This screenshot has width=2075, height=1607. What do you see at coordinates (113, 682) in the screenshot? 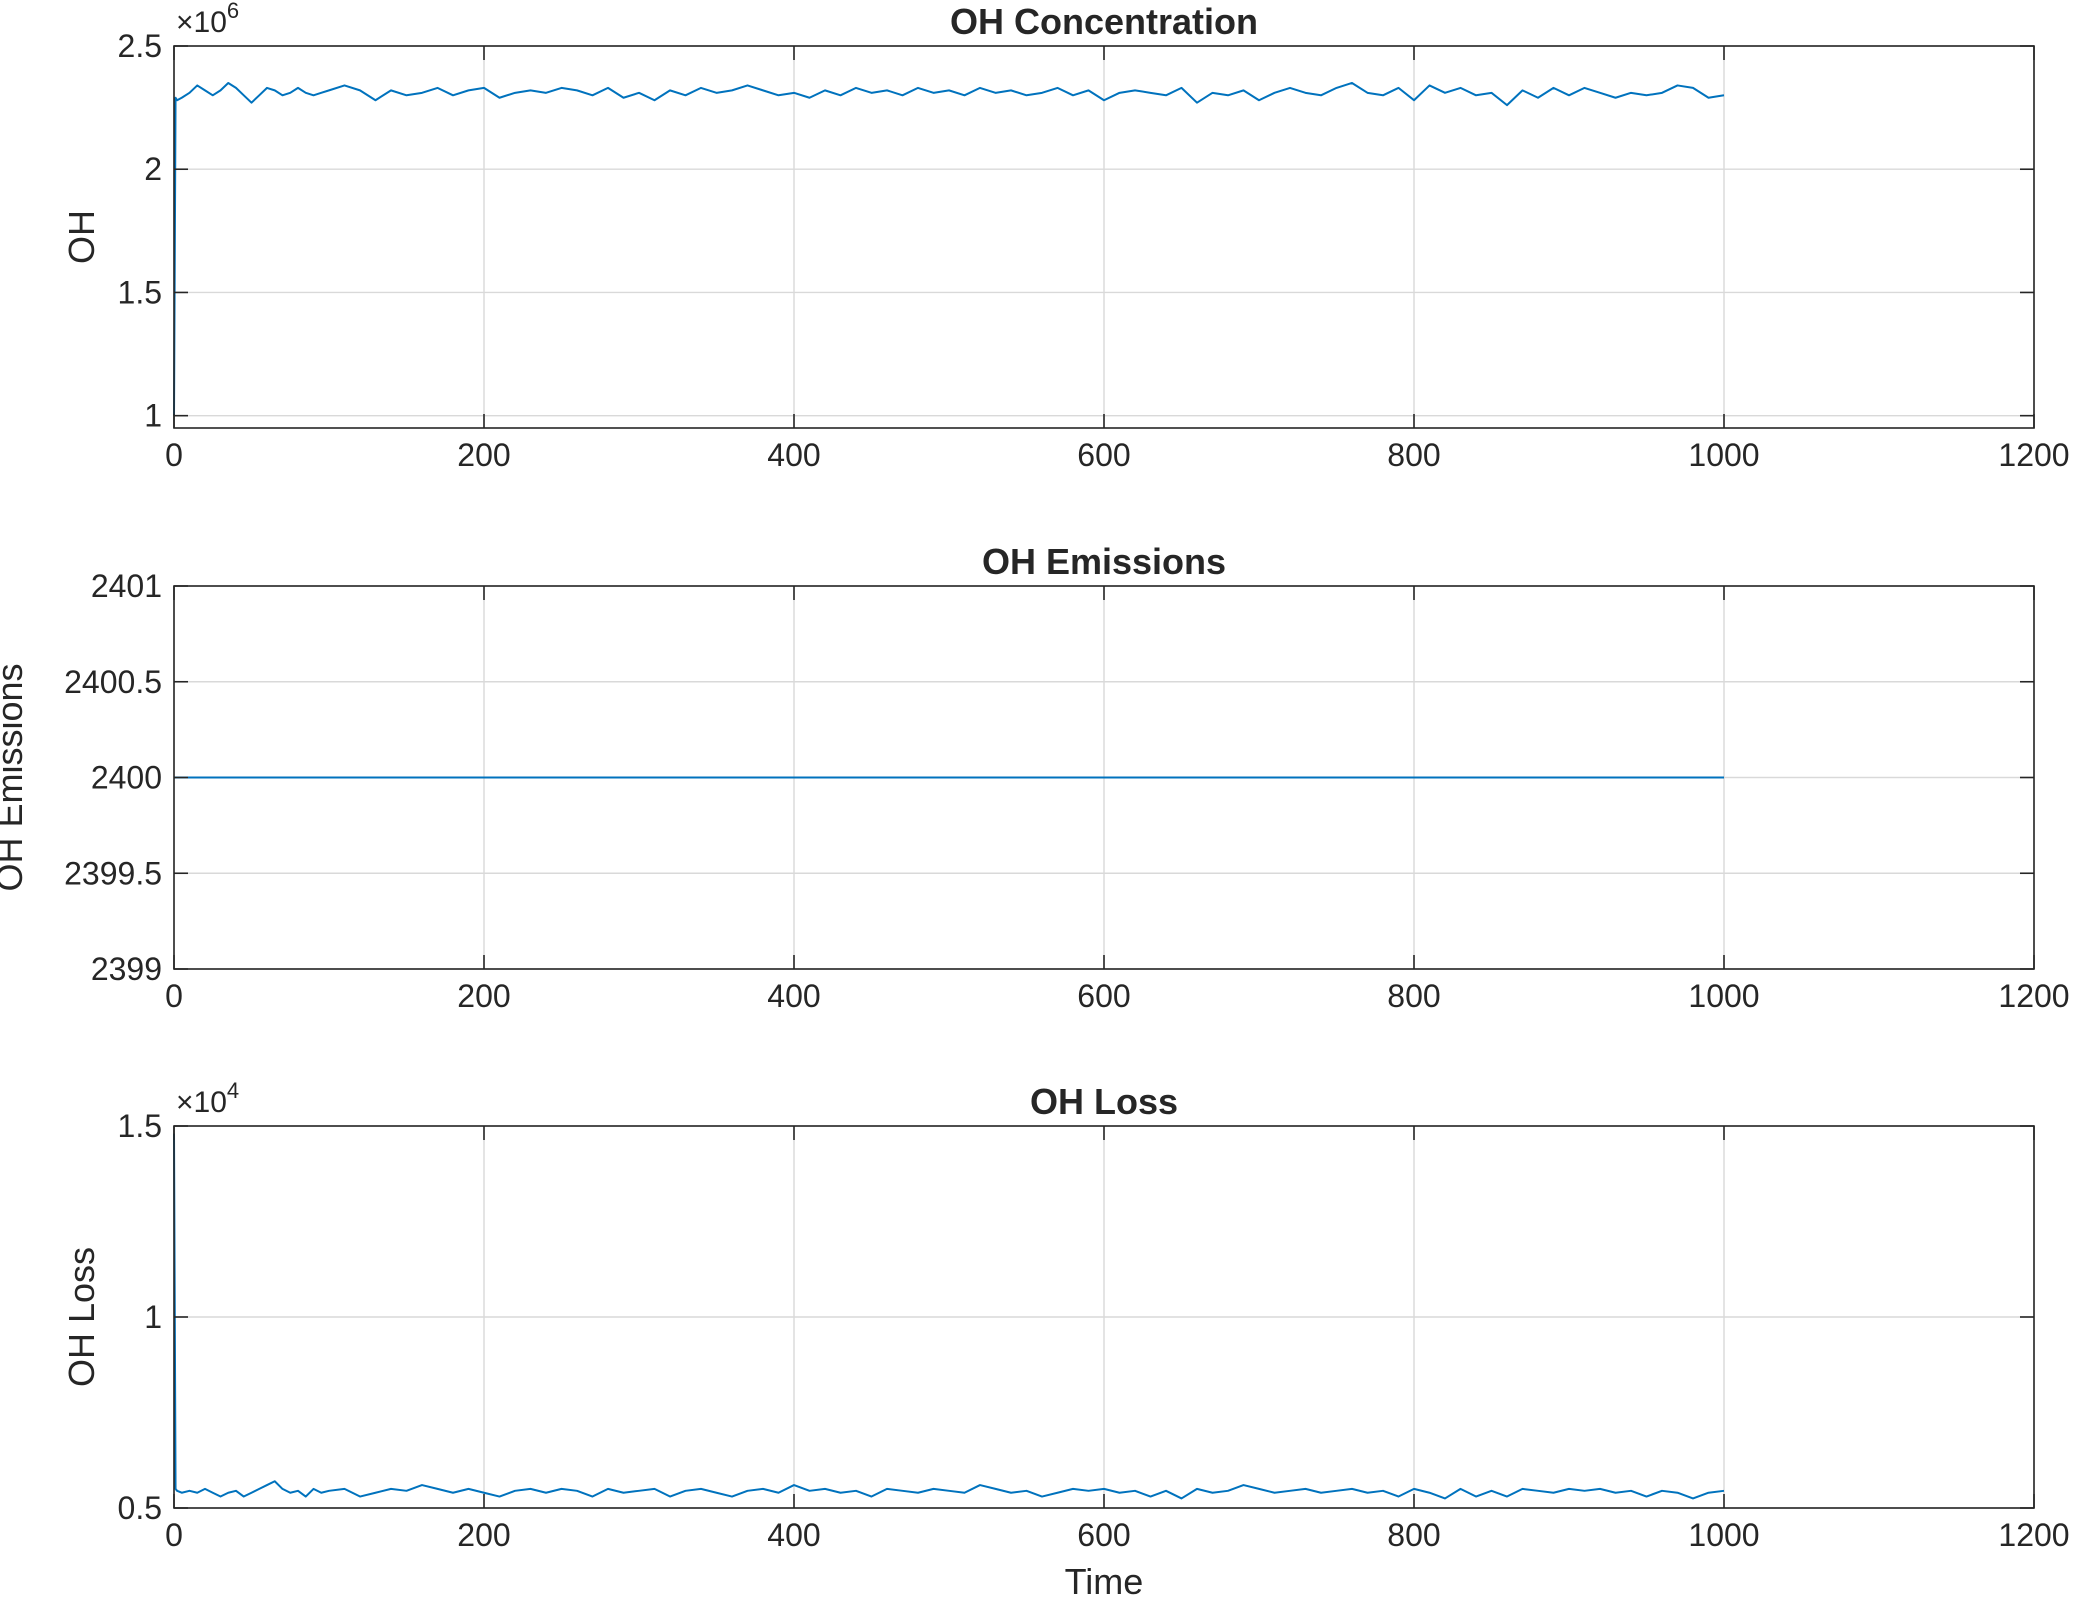
I see `y-tick-label: 2400.5` at bounding box center [113, 682].